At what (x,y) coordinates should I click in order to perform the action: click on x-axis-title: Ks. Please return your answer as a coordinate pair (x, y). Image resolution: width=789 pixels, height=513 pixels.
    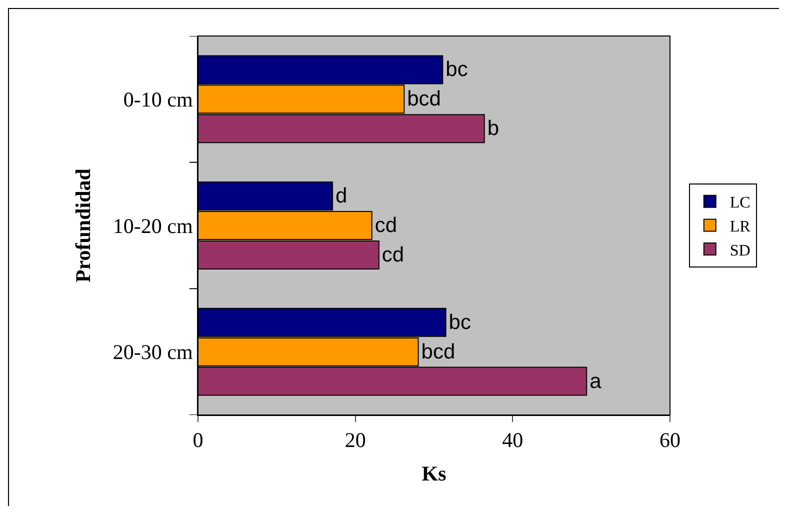
    Looking at the image, I should click on (434, 473).